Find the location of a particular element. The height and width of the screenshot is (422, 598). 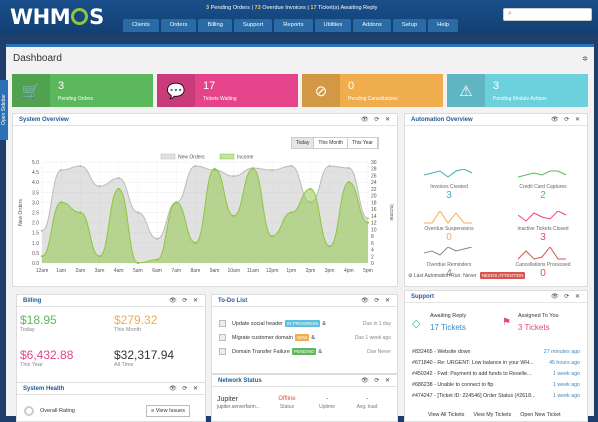

y2-tick-label: 8 is located at coordinates (372, 237).